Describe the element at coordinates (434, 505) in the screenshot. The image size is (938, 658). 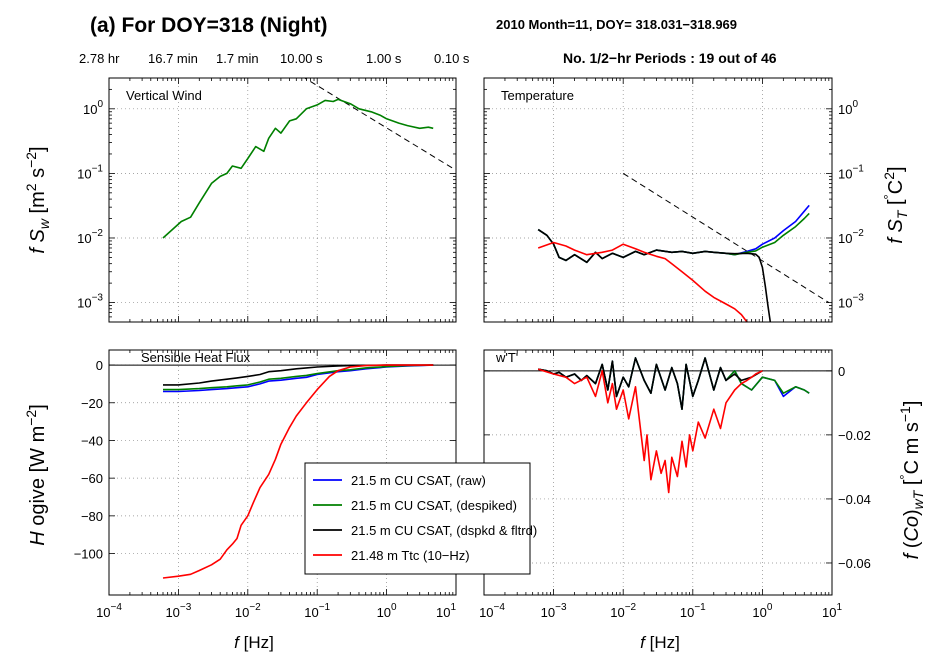
I see `legend-label-despiked: 21.5 m CU CSAT, (despiked)` at that location.